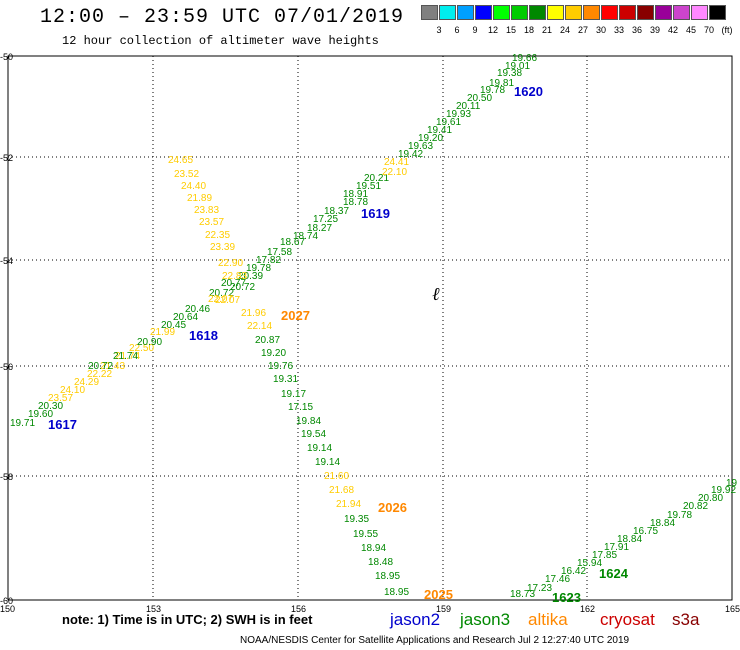  What do you see at coordinates (259, 326) in the screenshot?
I see `swh-value: 22.14` at bounding box center [259, 326].